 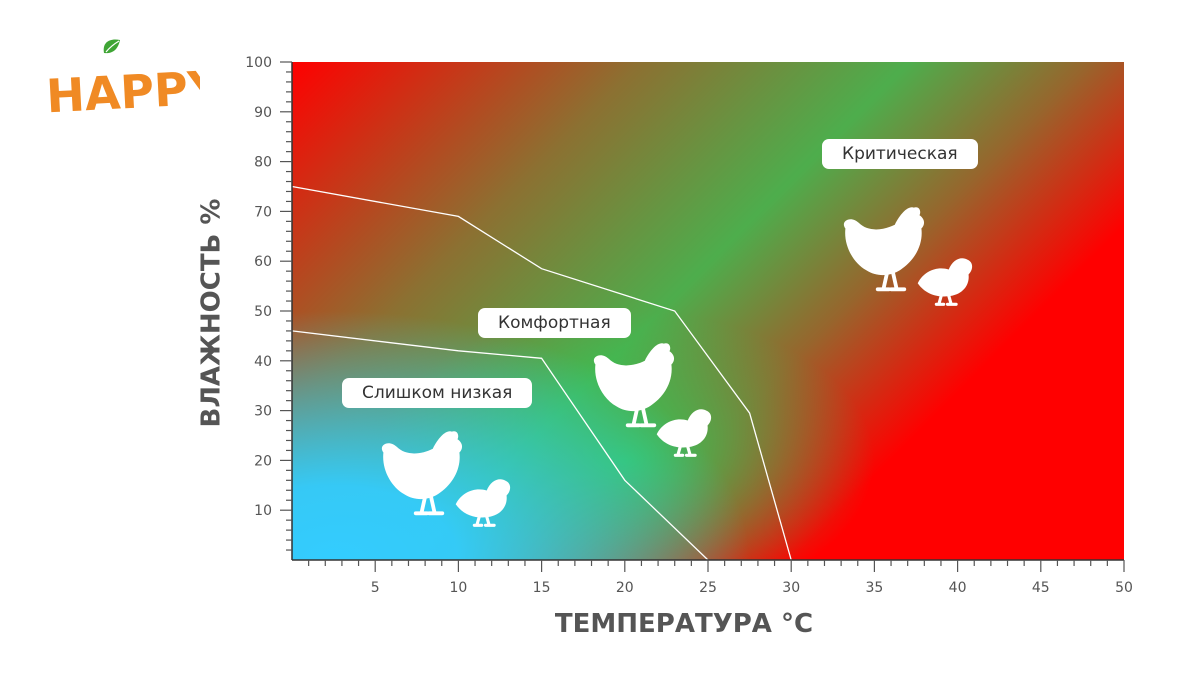 What do you see at coordinates (263, 412) in the screenshot?
I see `y-tick-label: 30` at bounding box center [263, 412].